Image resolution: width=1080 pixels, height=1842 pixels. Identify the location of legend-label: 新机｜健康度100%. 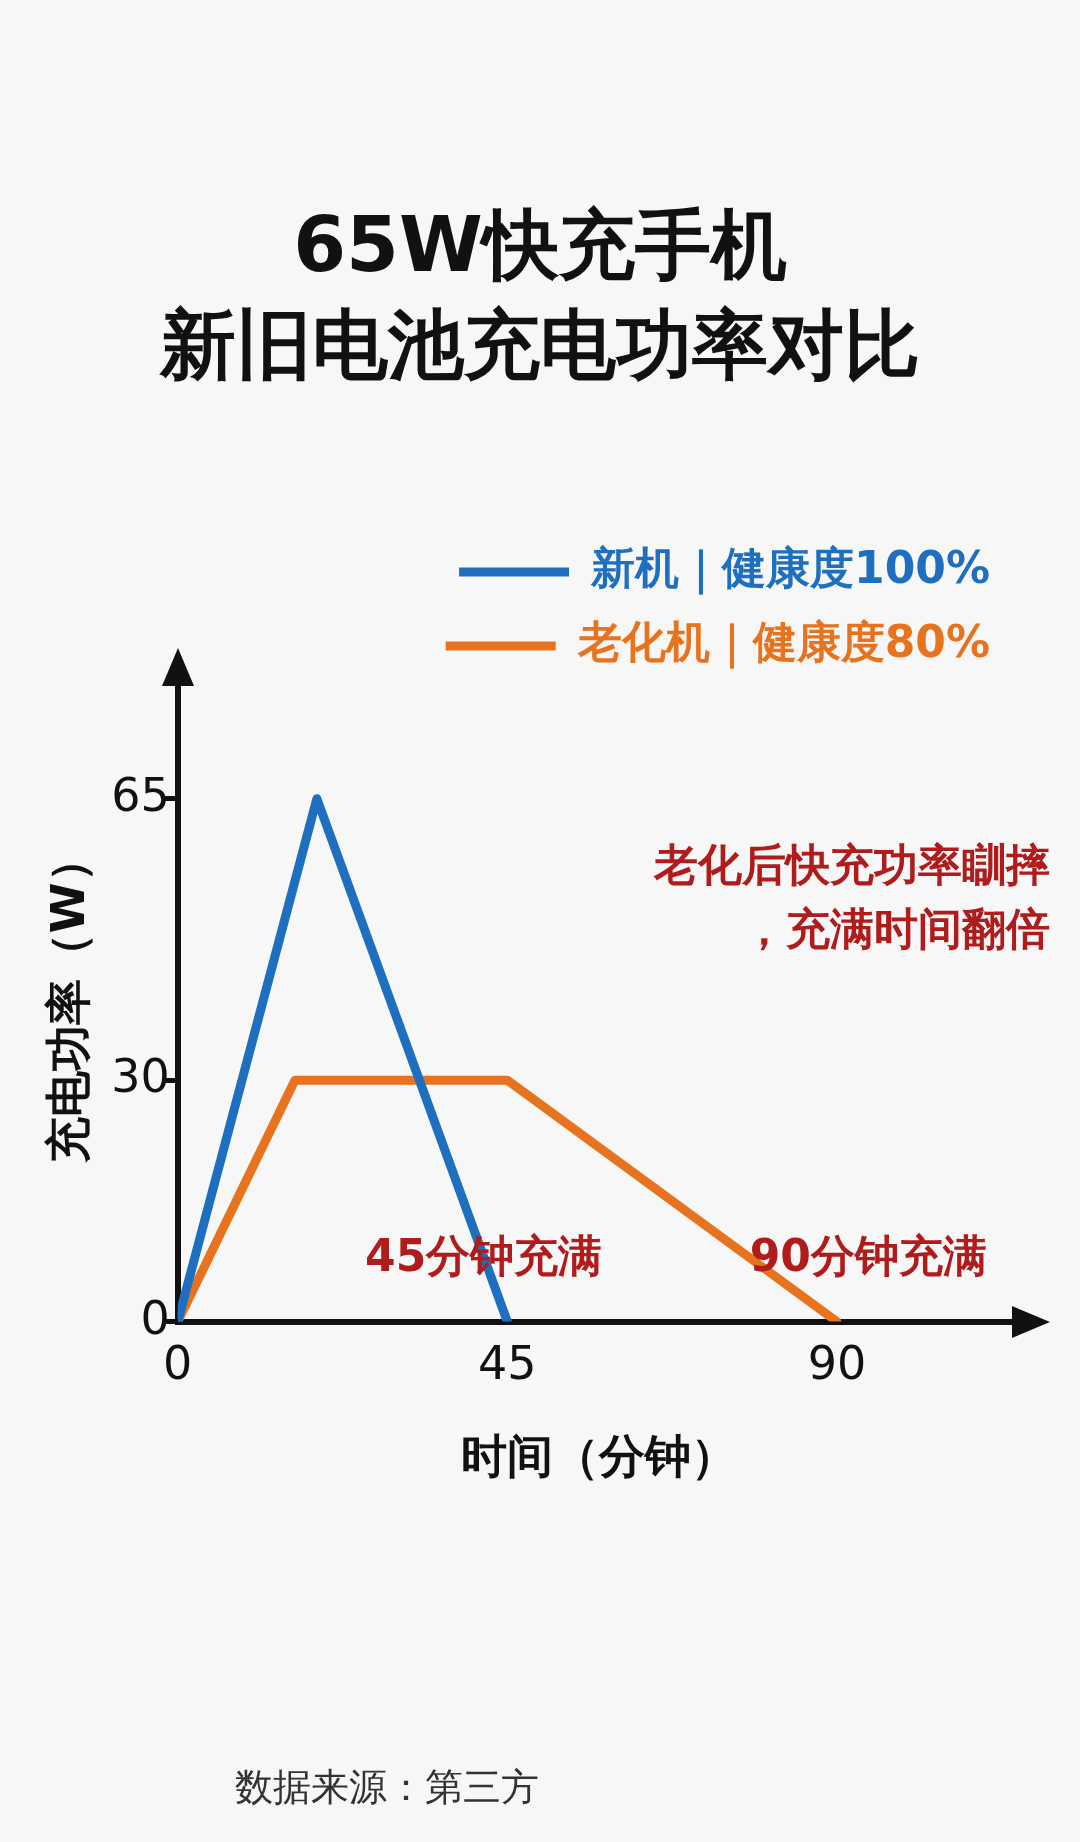
(790, 569).